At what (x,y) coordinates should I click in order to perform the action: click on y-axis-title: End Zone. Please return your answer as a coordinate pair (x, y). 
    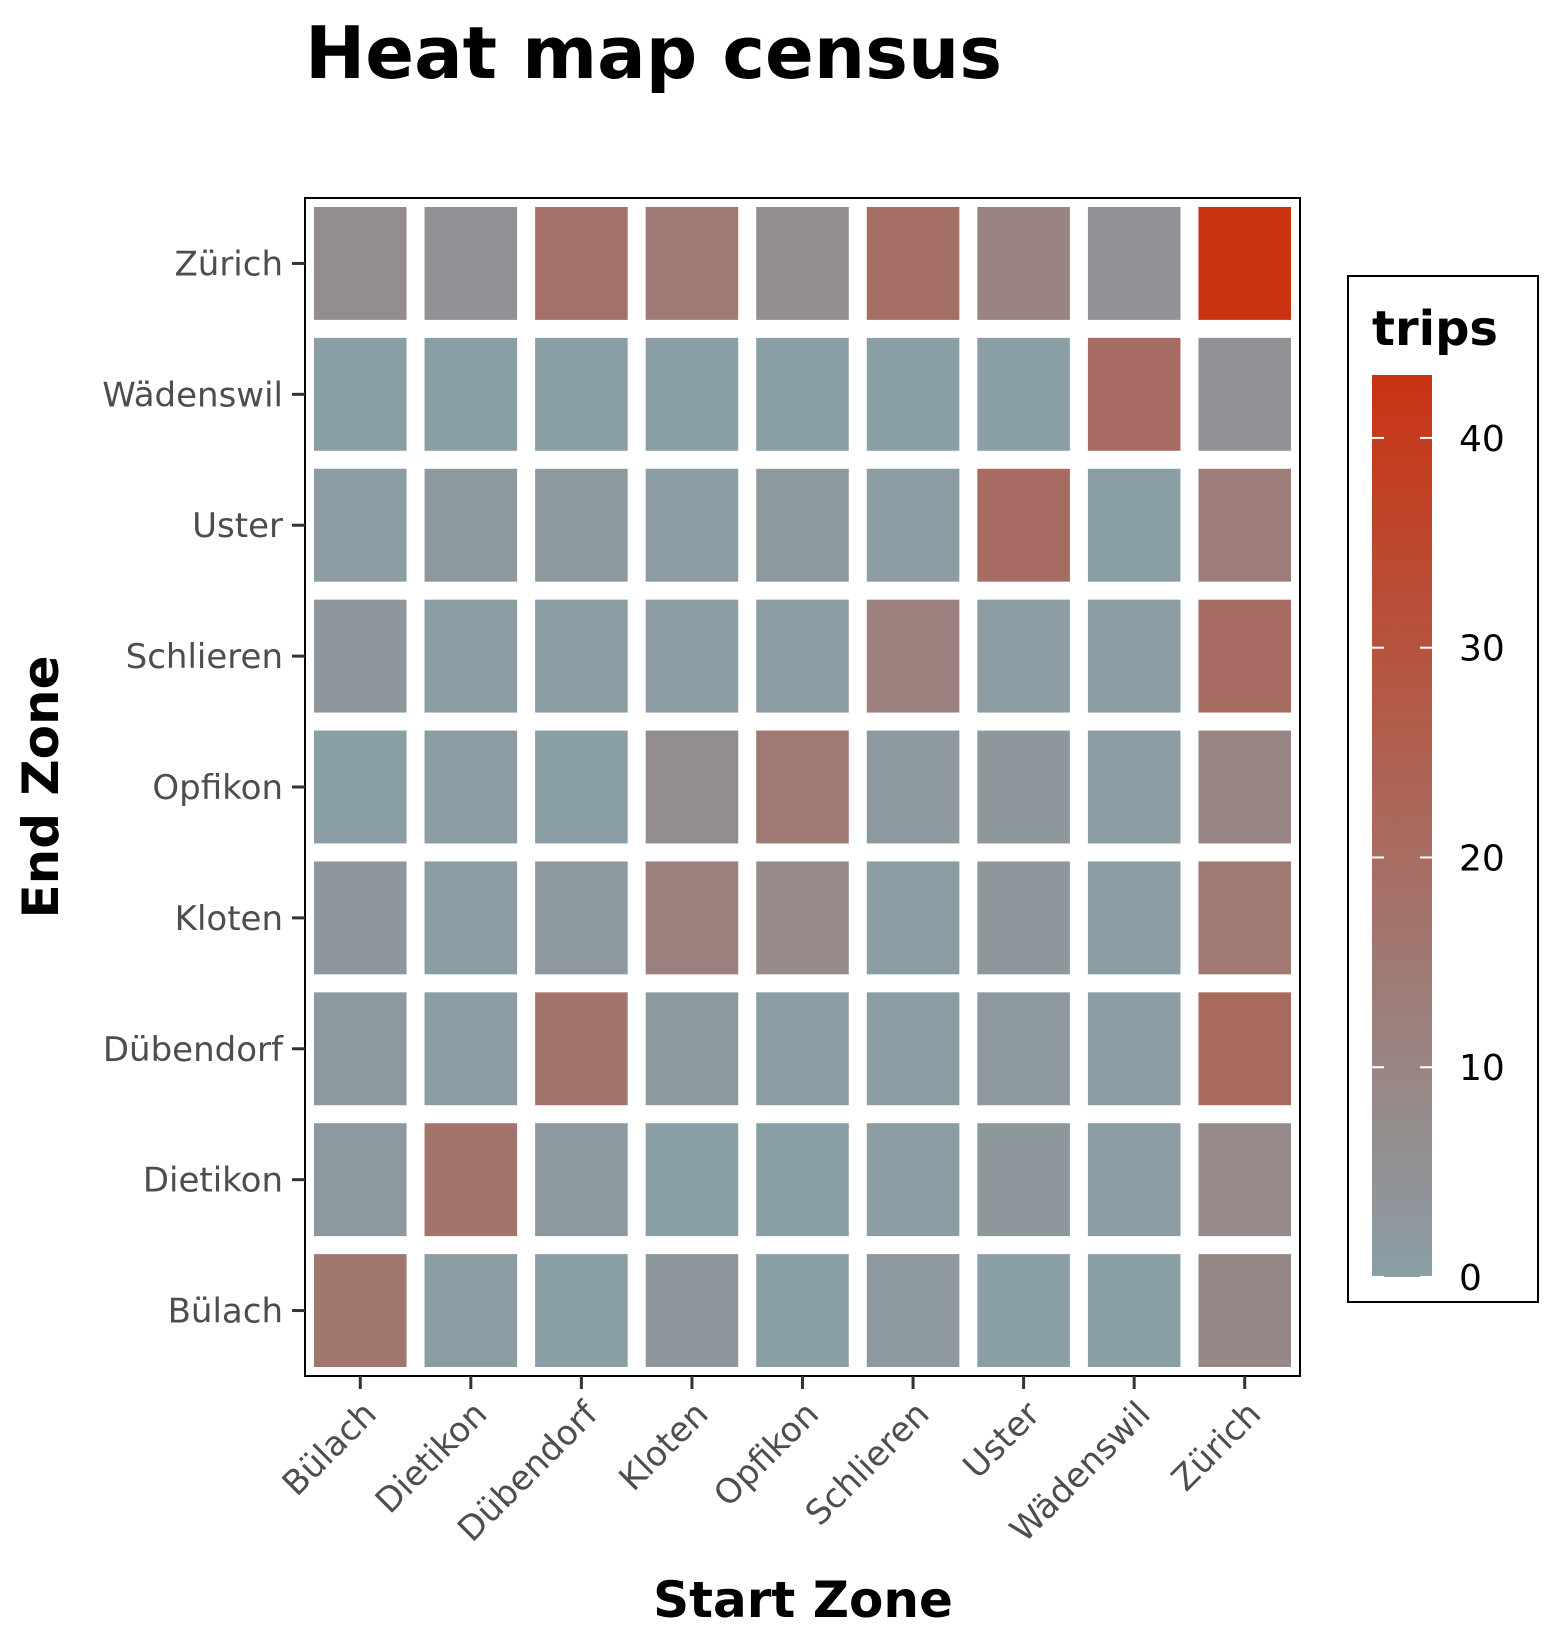
    Looking at the image, I should click on (41, 786).